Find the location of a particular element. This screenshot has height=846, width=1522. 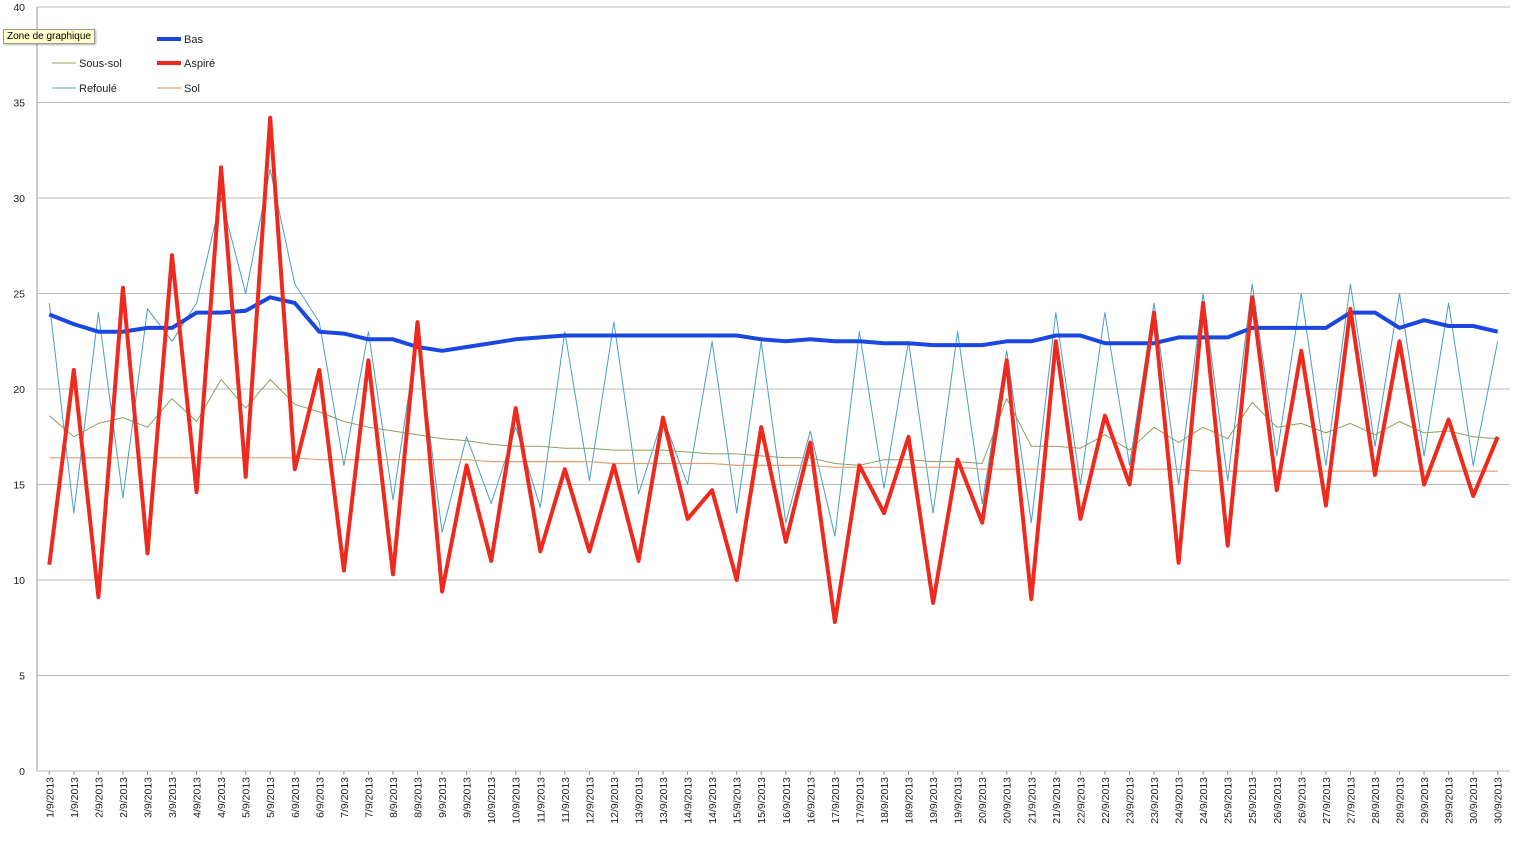

legend-label: Bas is located at coordinates (193, 40).